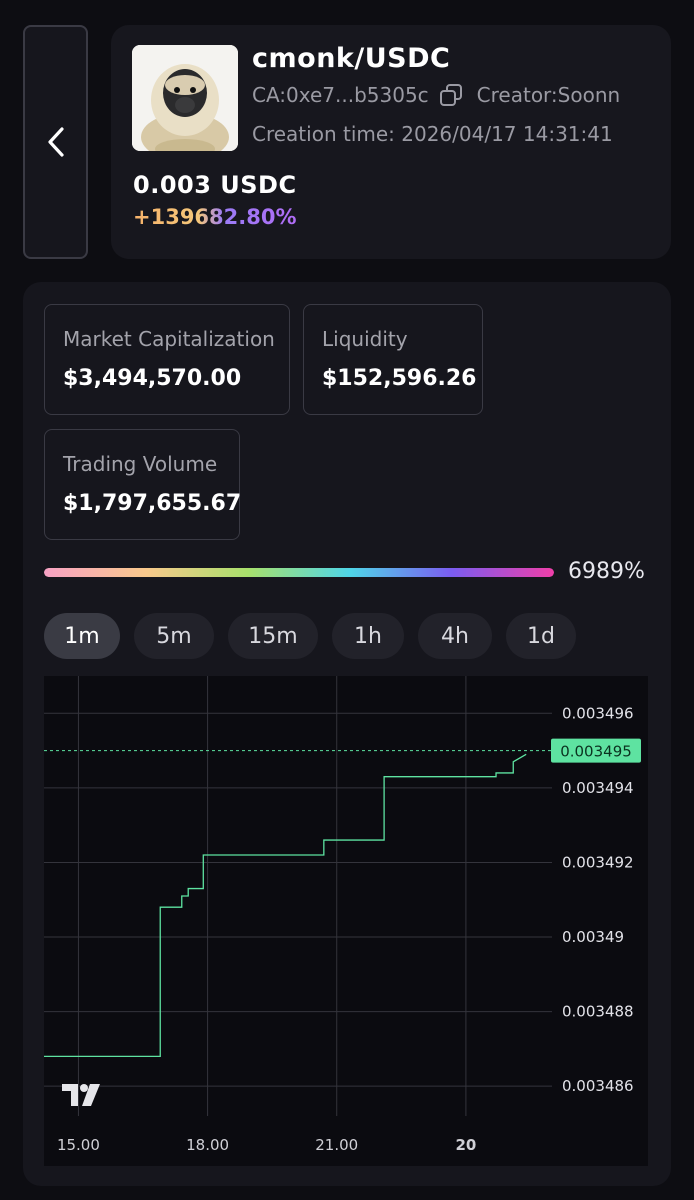 The height and width of the screenshot is (1200, 694). What do you see at coordinates (167, 359) in the screenshot?
I see `market-cap-card: Market Capitalization $3,494,570.00` at bounding box center [167, 359].